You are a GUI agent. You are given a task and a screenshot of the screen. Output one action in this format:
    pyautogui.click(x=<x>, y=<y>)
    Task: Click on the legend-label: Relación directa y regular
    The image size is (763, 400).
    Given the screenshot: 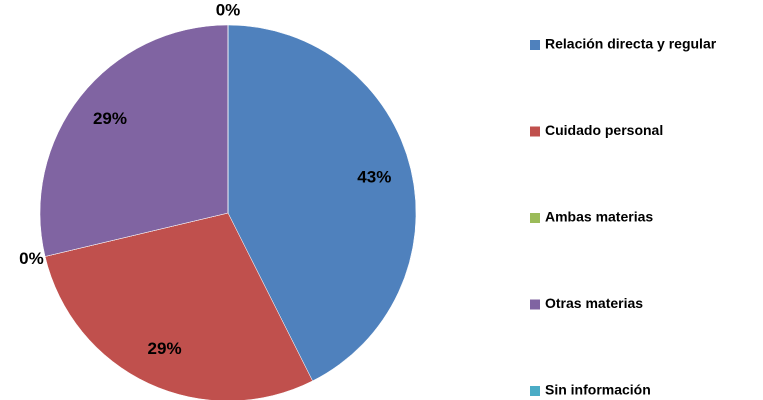 What is the action you would take?
    pyautogui.click(x=631, y=44)
    